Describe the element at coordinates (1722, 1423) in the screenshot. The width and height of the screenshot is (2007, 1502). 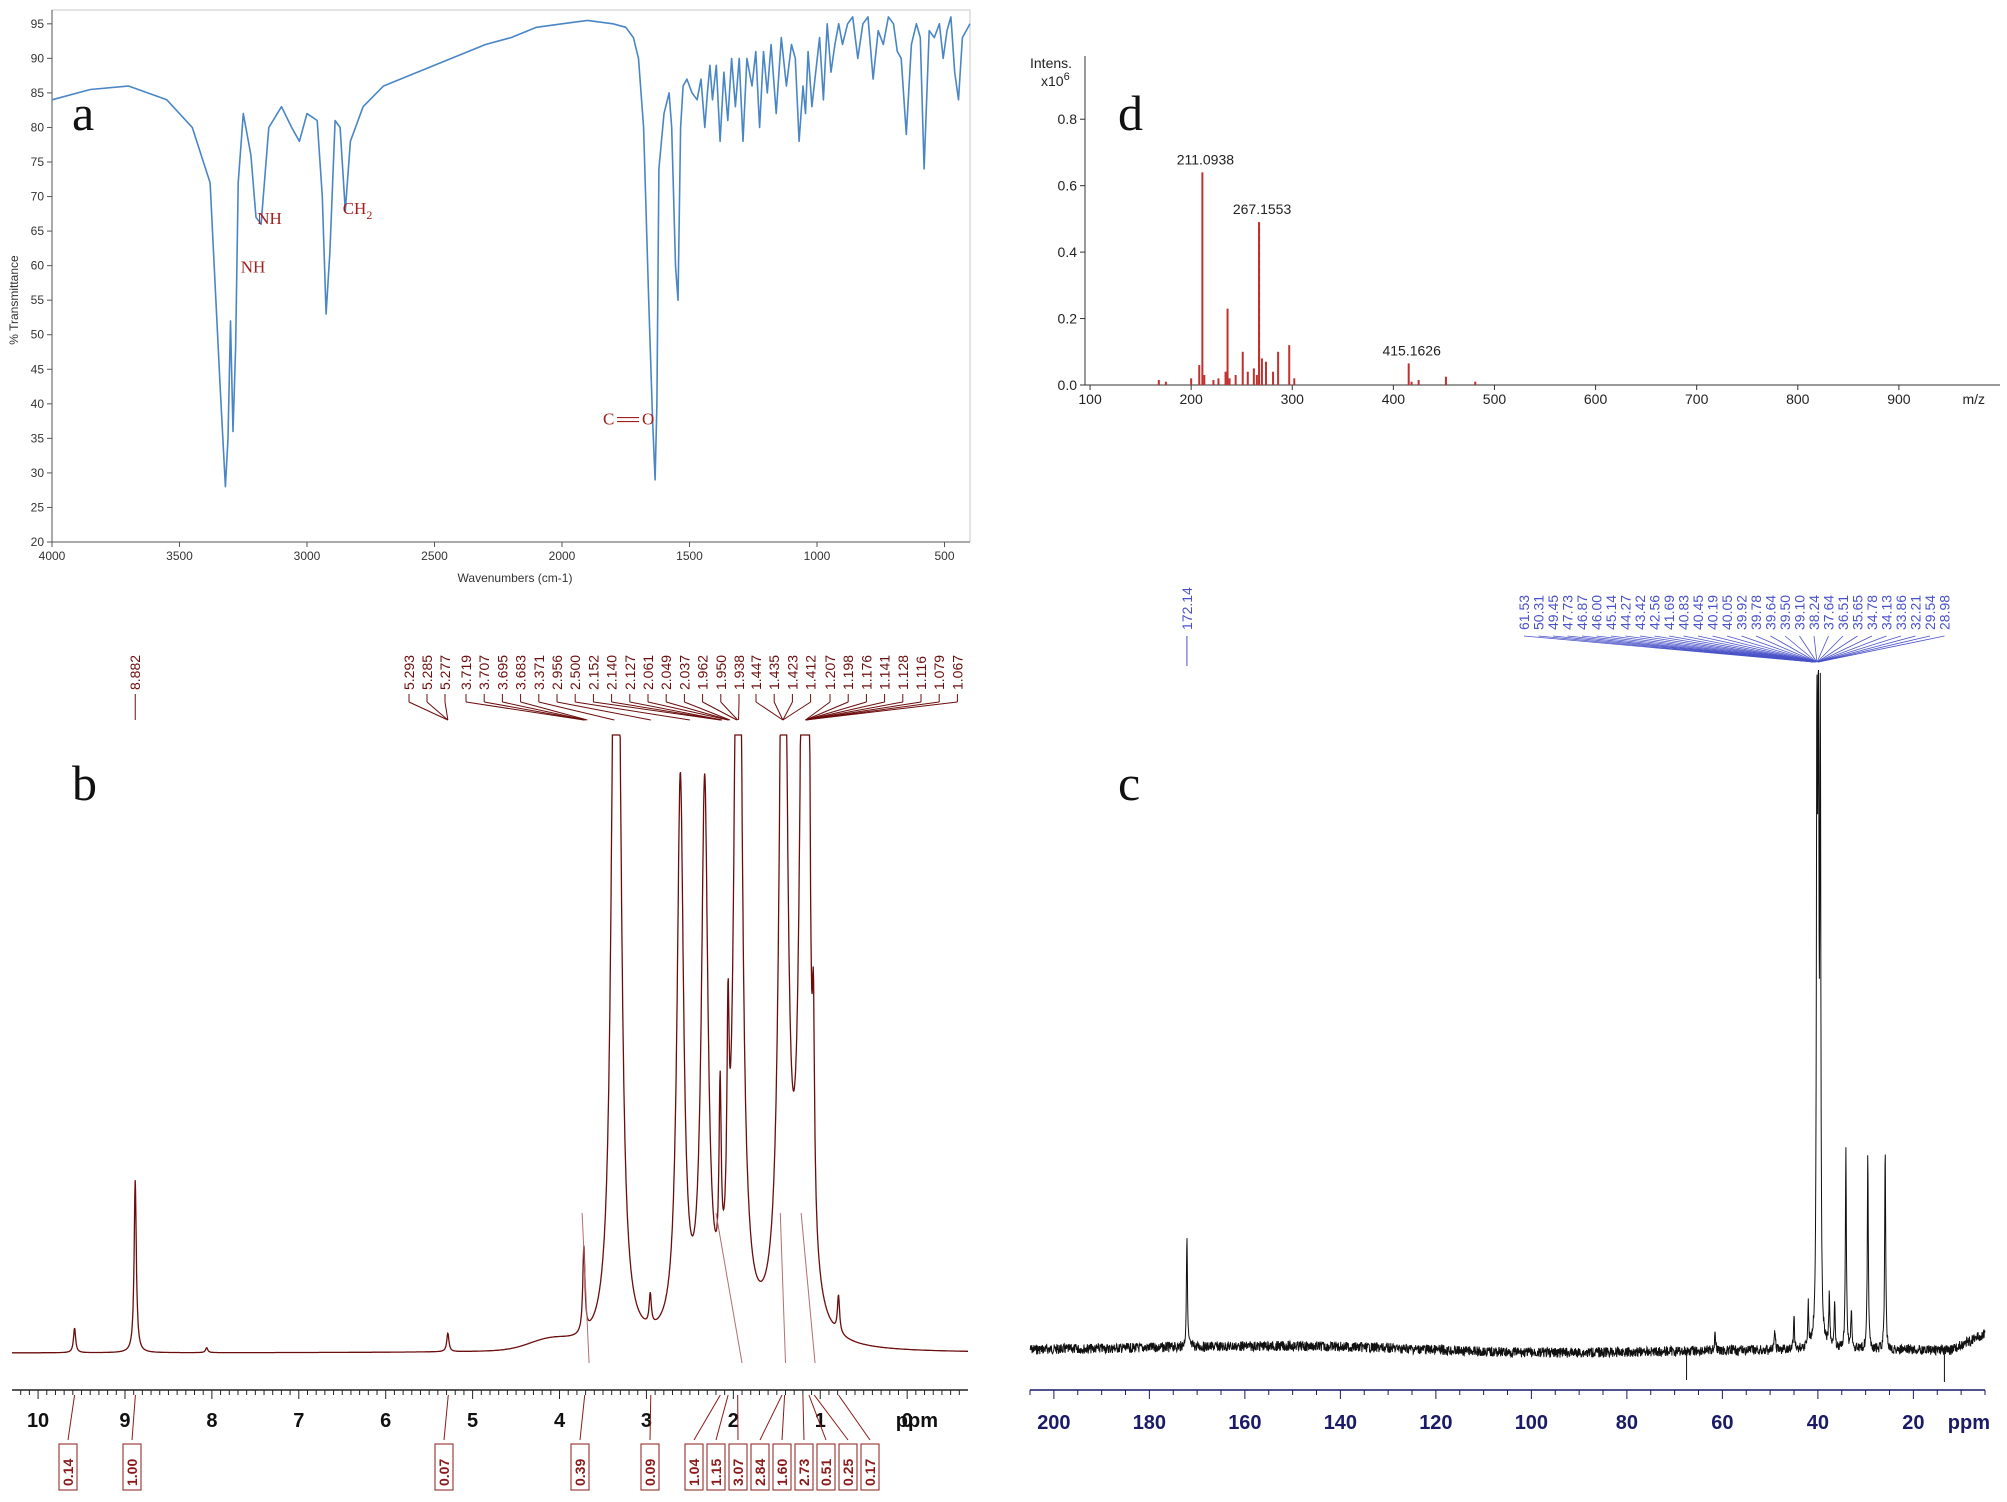
I see `c13-x-tick-label: 60` at that location.